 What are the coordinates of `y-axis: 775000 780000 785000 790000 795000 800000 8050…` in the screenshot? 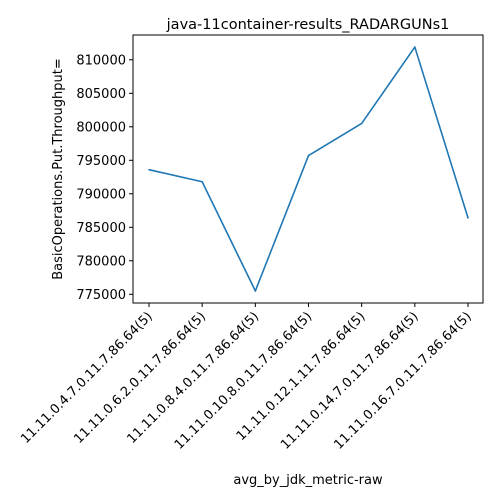 It's located at (104, 178).